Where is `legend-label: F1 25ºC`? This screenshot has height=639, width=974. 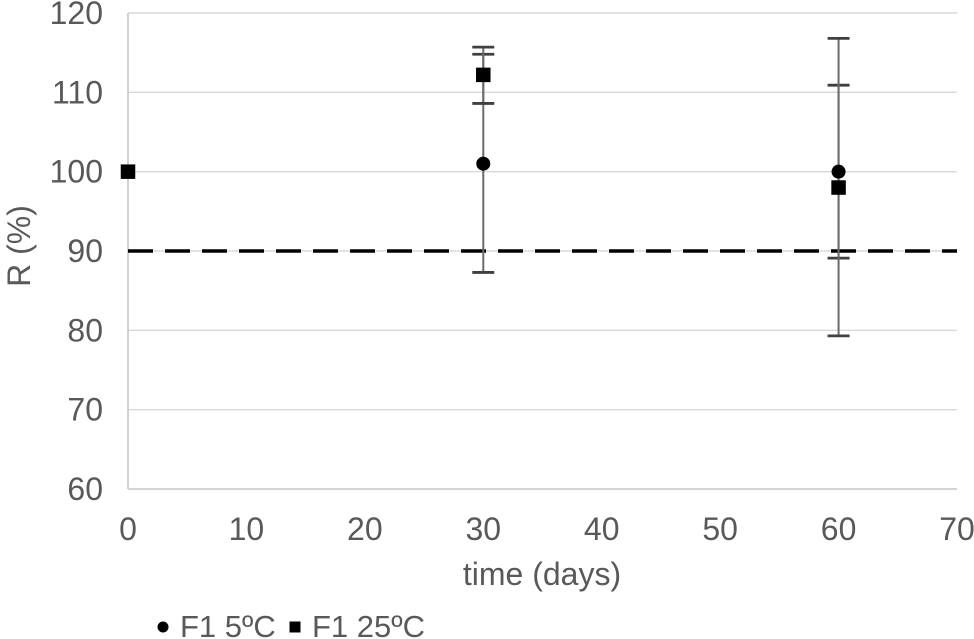 legend-label: F1 25ºC is located at coordinates (368, 624).